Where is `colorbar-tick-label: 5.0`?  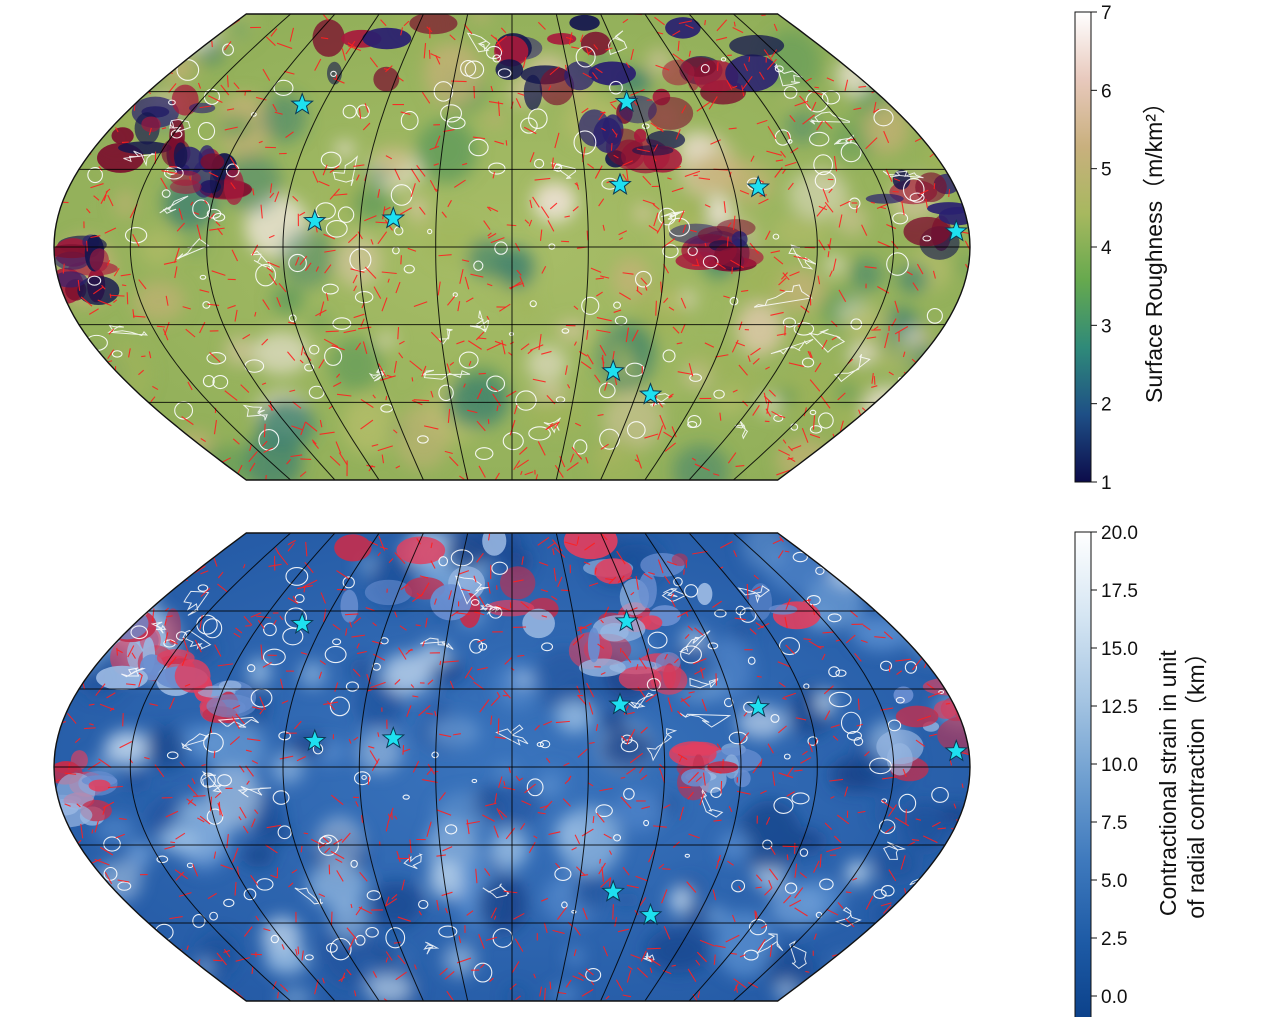
colorbar-tick-label: 5.0 is located at coordinates (1114, 881).